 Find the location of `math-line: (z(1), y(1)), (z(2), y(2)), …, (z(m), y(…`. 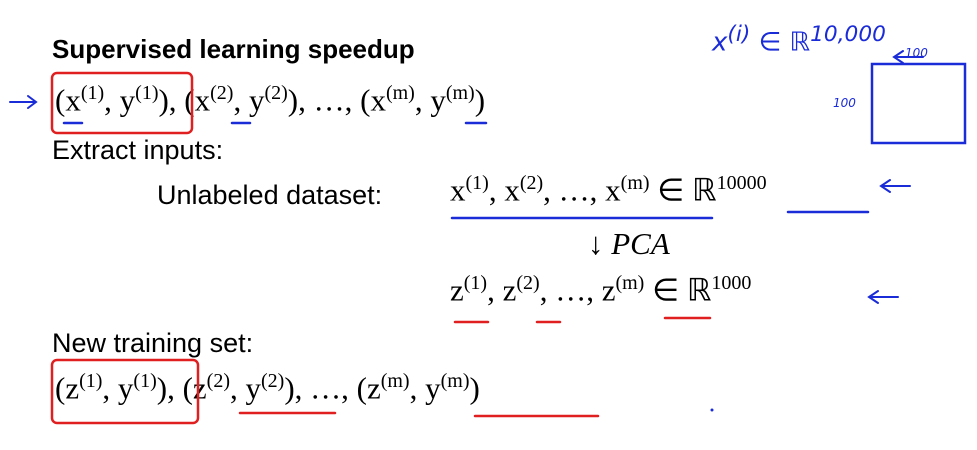

math-line: (z(1), y(1)), (z(2), y(2)), …, (z(m), y(… is located at coordinates (267, 388).